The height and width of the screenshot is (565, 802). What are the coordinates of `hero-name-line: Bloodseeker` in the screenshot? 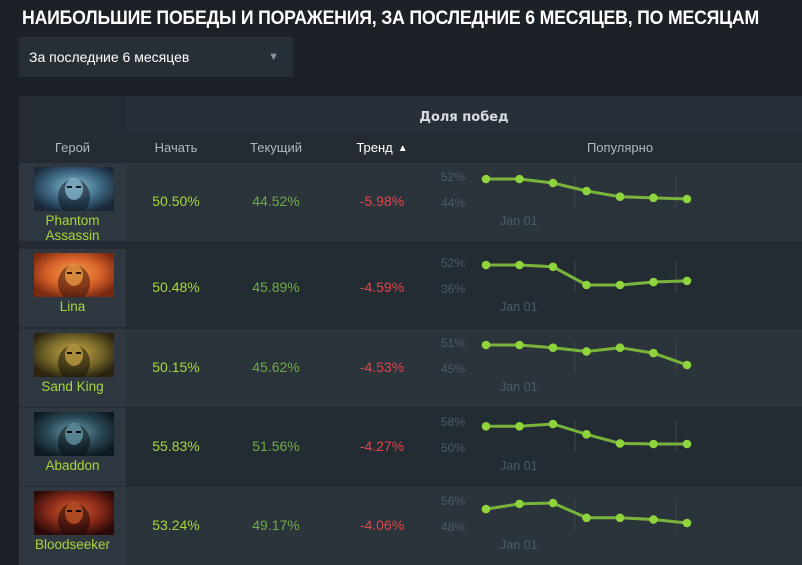 It's located at (72, 544).